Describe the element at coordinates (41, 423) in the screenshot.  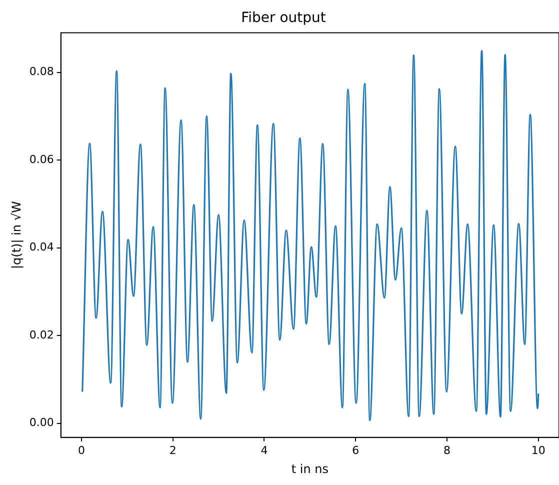
I see `y-tick-label: 0.00` at that location.